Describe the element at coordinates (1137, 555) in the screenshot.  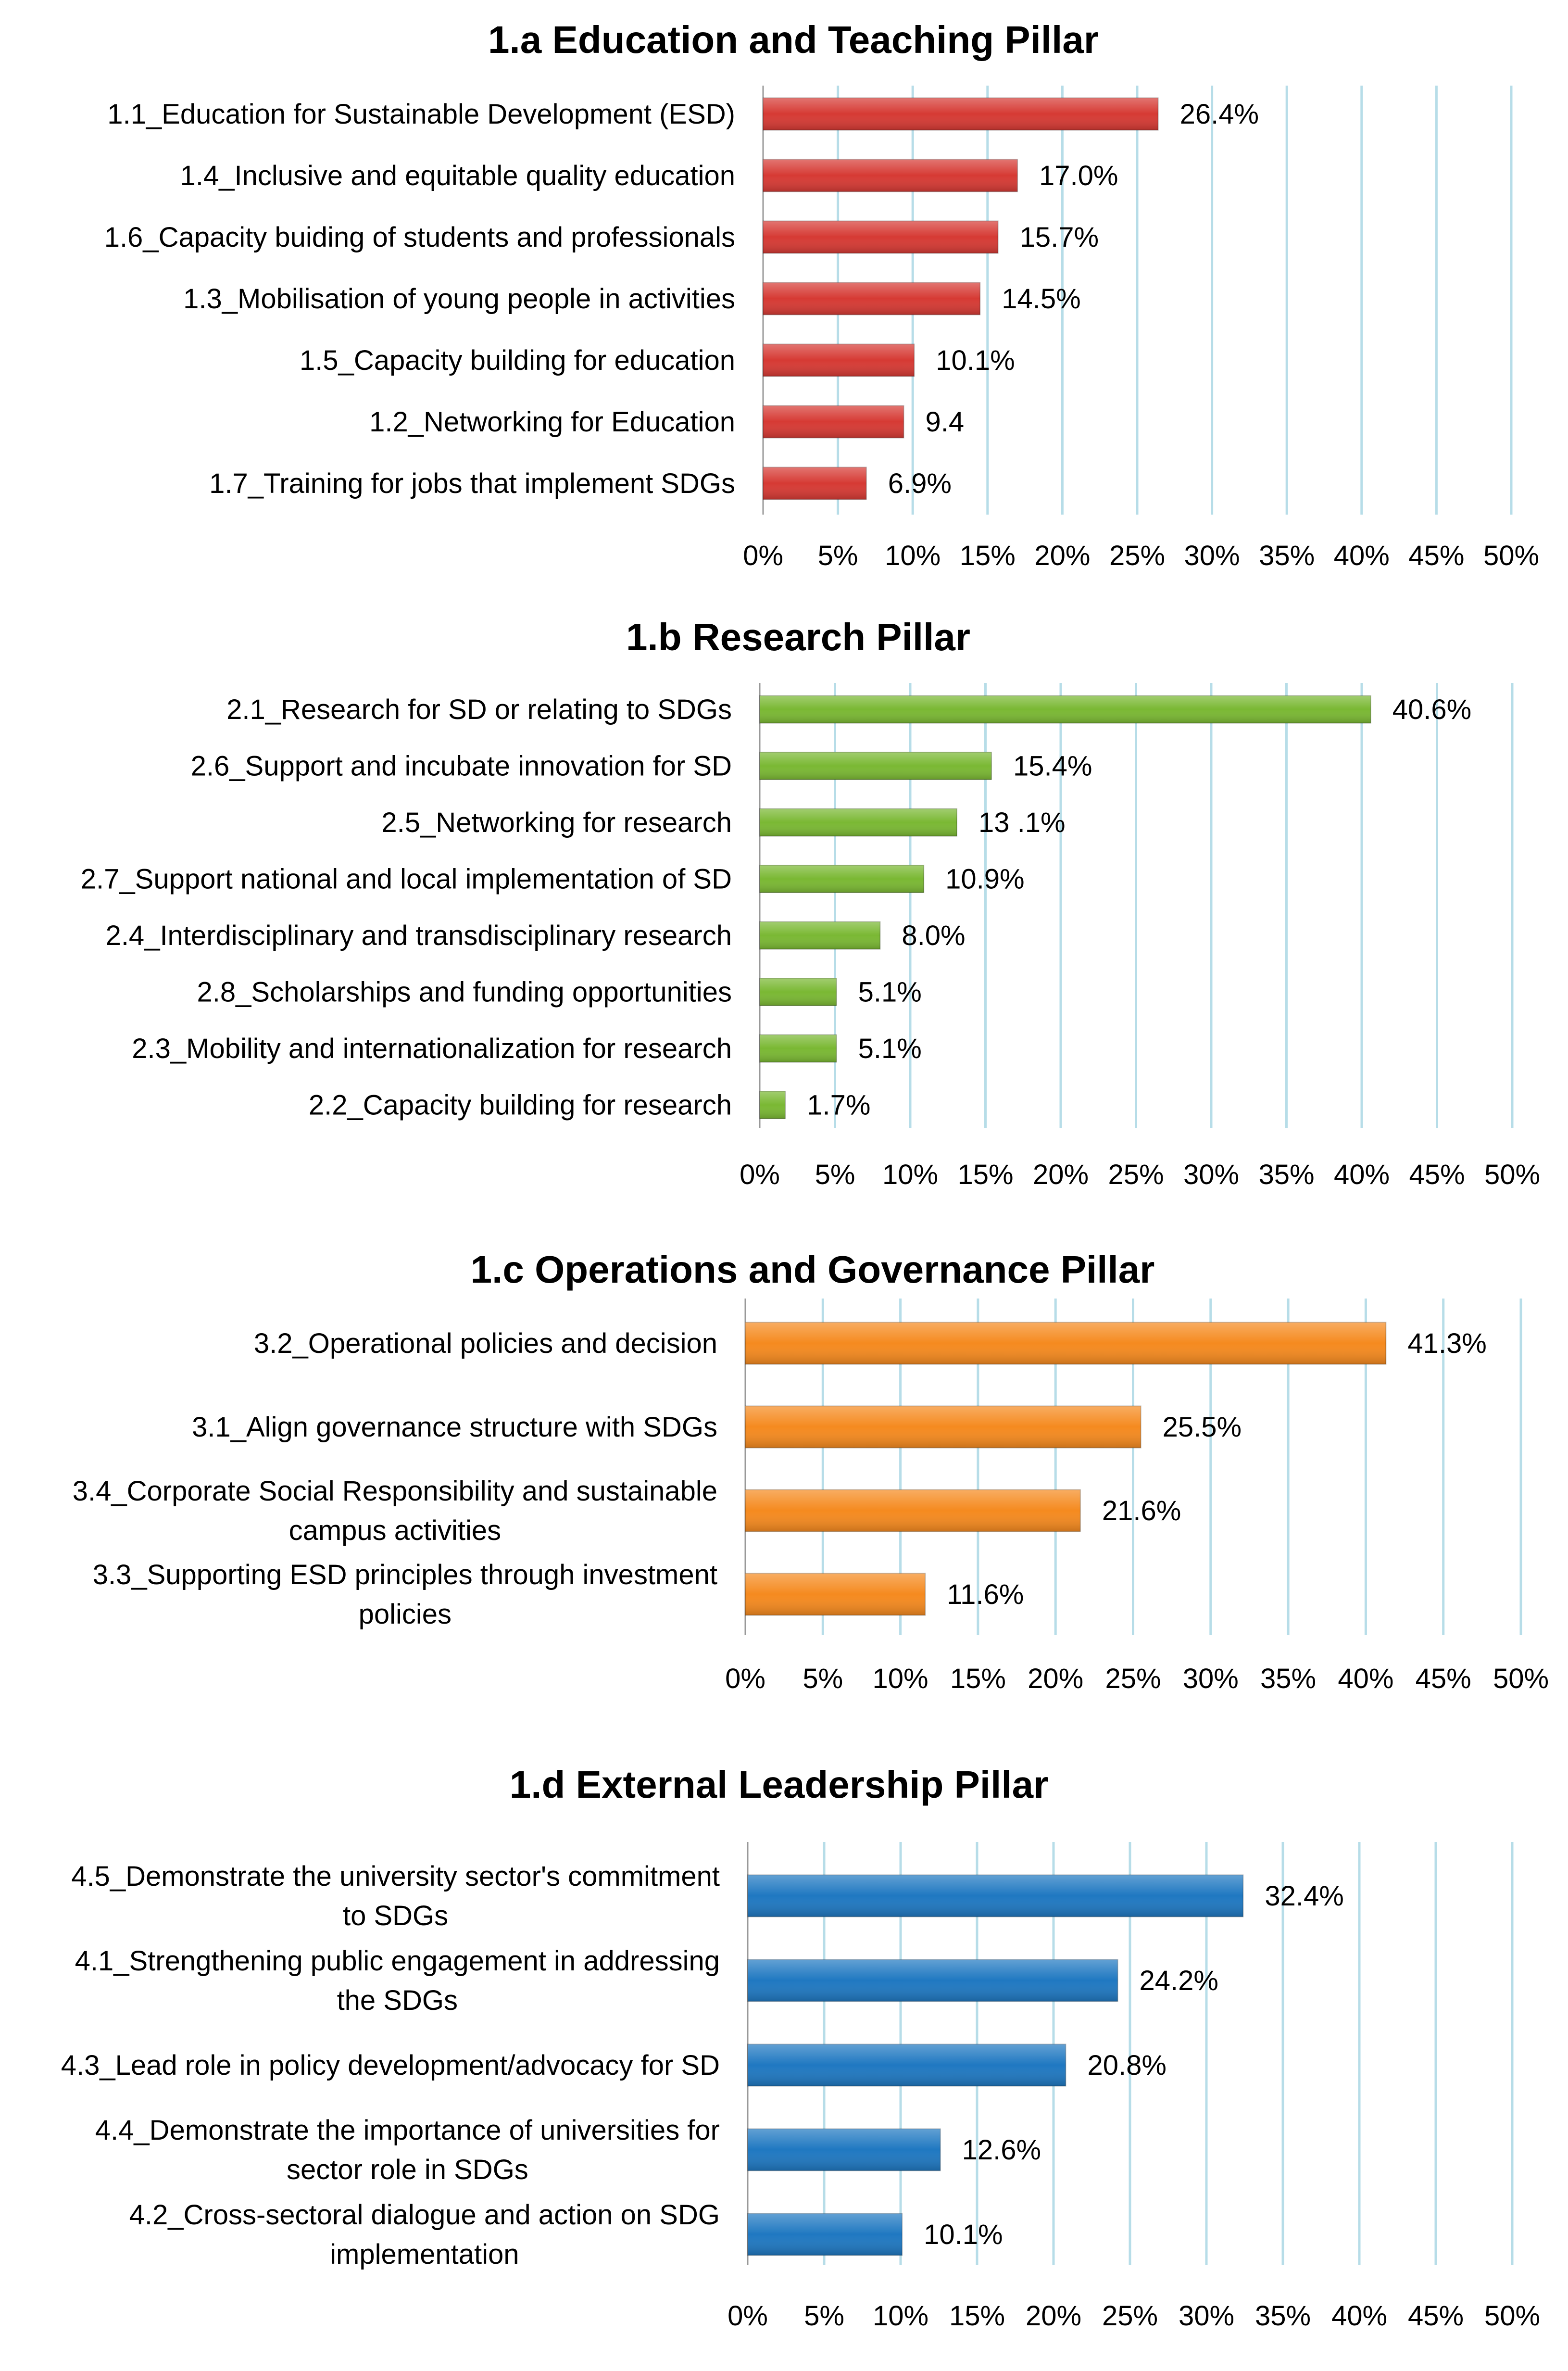
I see `x-tick-label: 25%` at that location.